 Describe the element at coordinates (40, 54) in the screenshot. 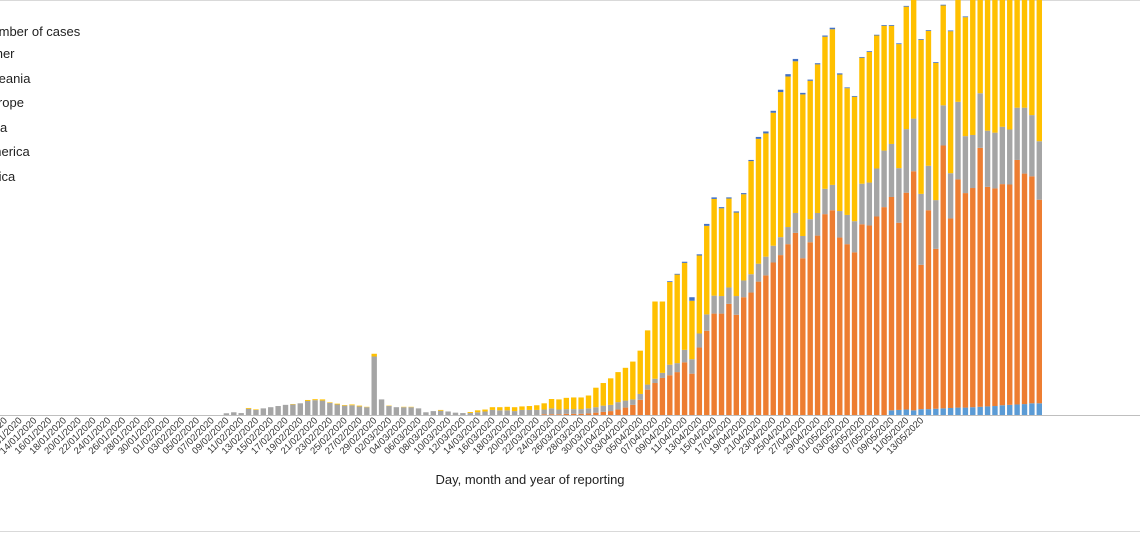

I see `legend-item-other: Other` at that location.